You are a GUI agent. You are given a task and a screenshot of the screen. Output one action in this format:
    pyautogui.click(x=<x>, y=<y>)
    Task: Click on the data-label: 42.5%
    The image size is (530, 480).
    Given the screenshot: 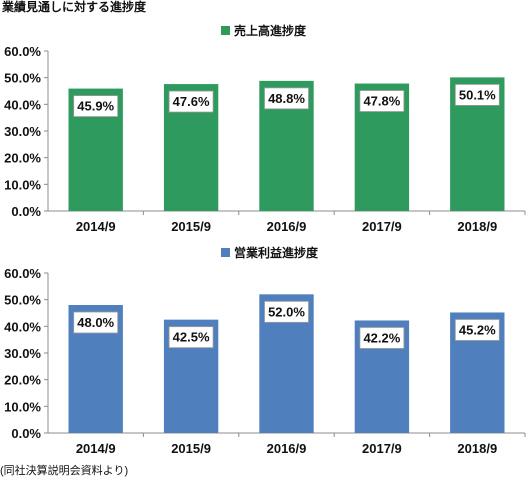 What is the action you would take?
    pyautogui.click(x=191, y=337)
    